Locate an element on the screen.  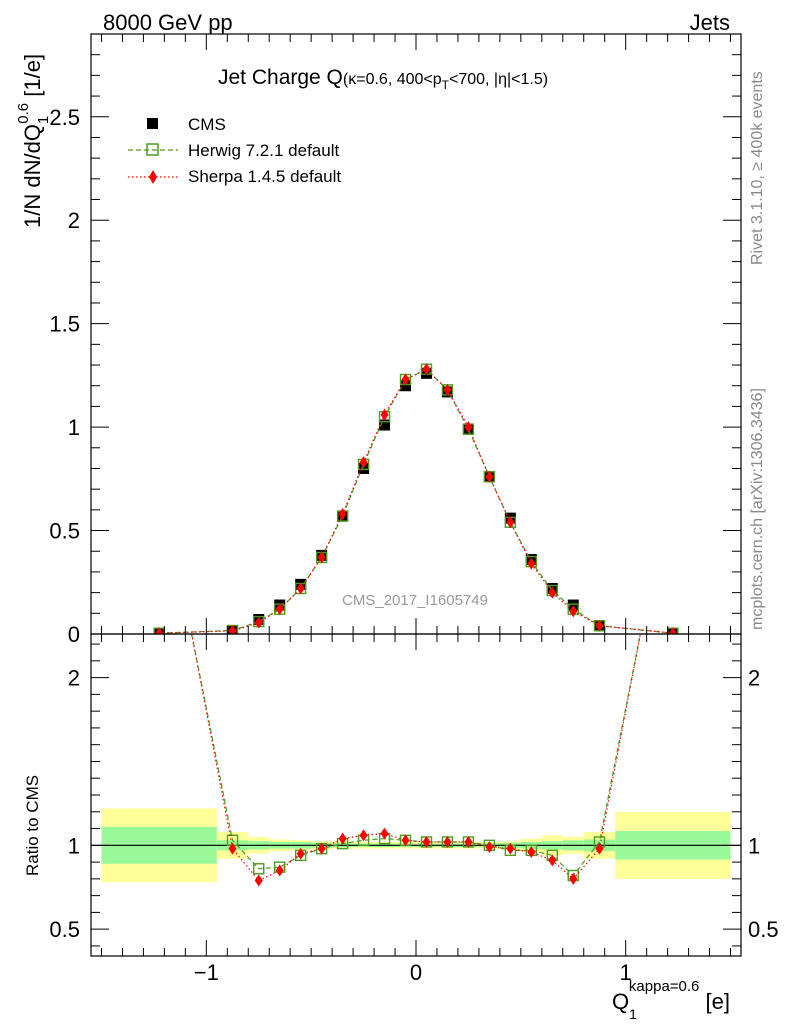
legend-label-sherpa: Sherpa 1.4.5 default is located at coordinates (264, 176).